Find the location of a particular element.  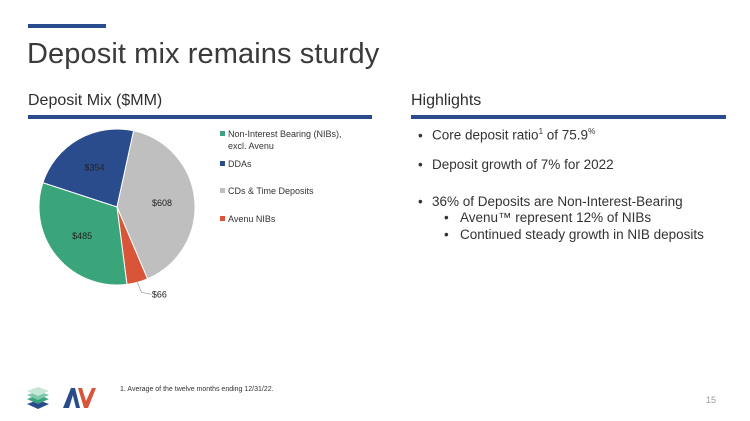

footnote-marker: 1 is located at coordinates (541, 131).